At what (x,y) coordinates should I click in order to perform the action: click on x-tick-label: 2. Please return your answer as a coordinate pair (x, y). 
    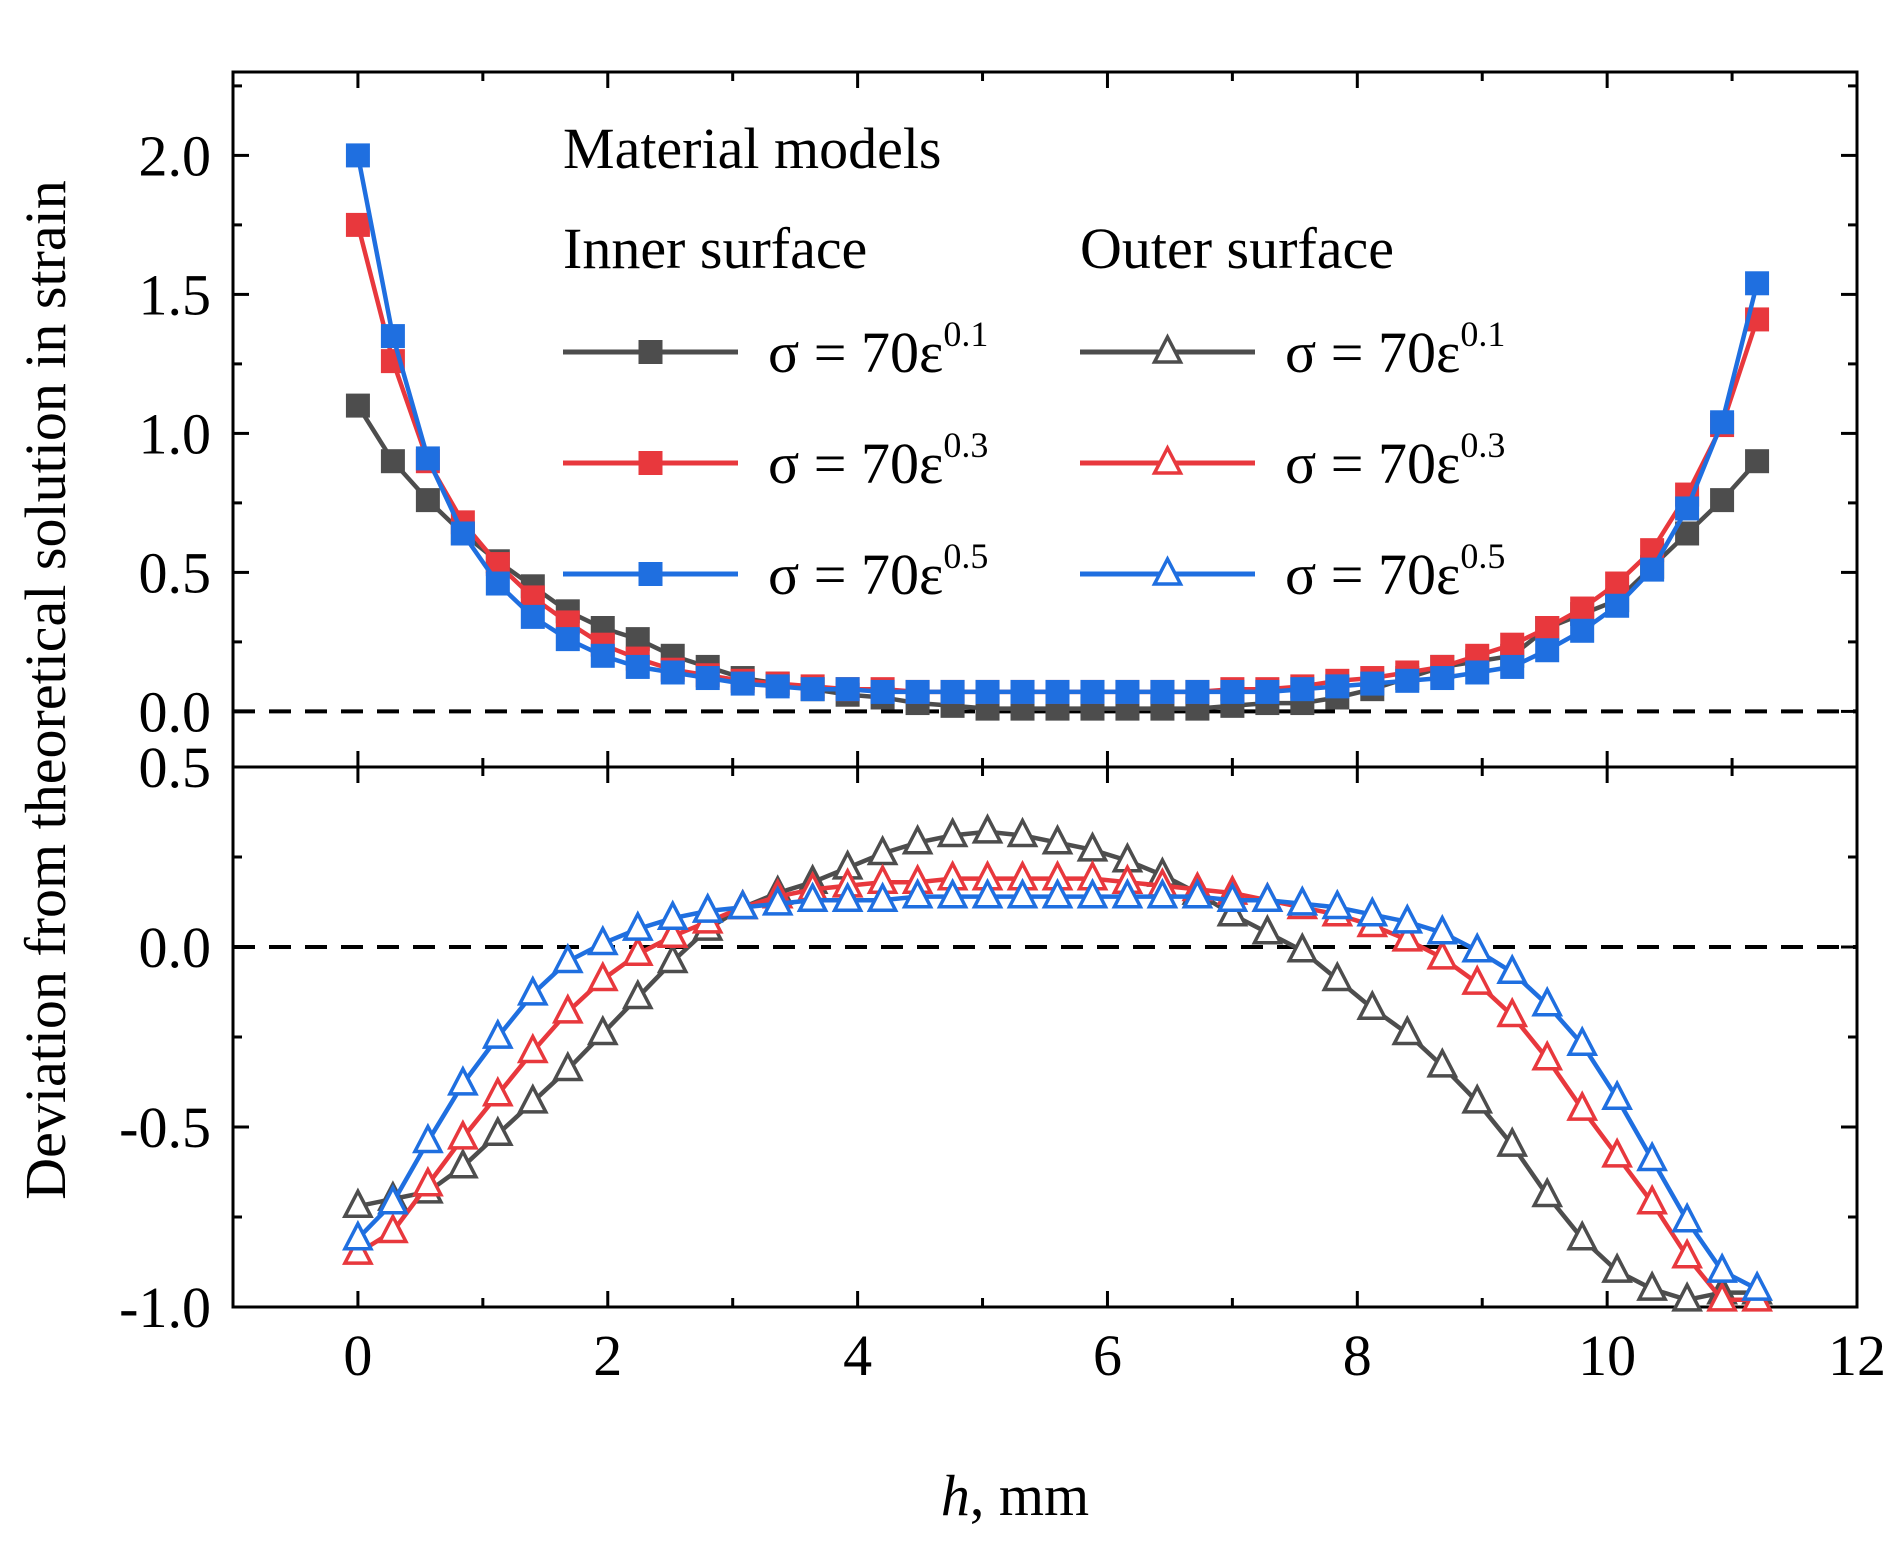
    Looking at the image, I should click on (607, 1355).